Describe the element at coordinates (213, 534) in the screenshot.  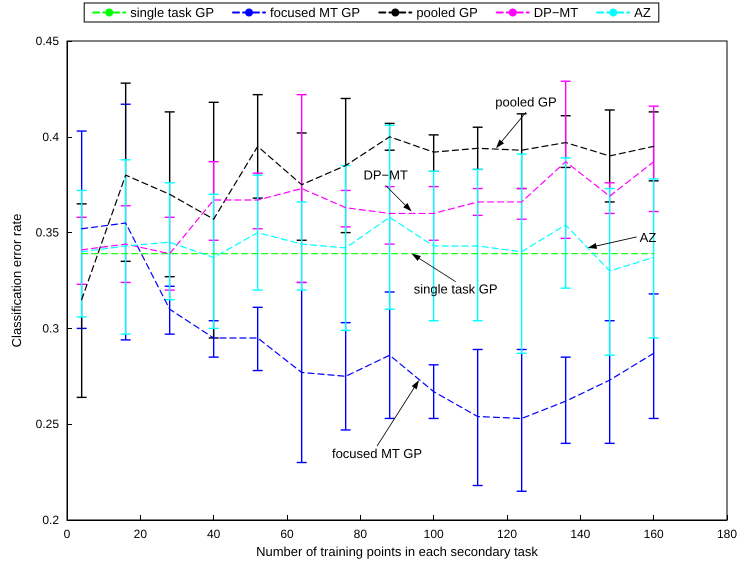
I see `x-tick-label: 40` at that location.